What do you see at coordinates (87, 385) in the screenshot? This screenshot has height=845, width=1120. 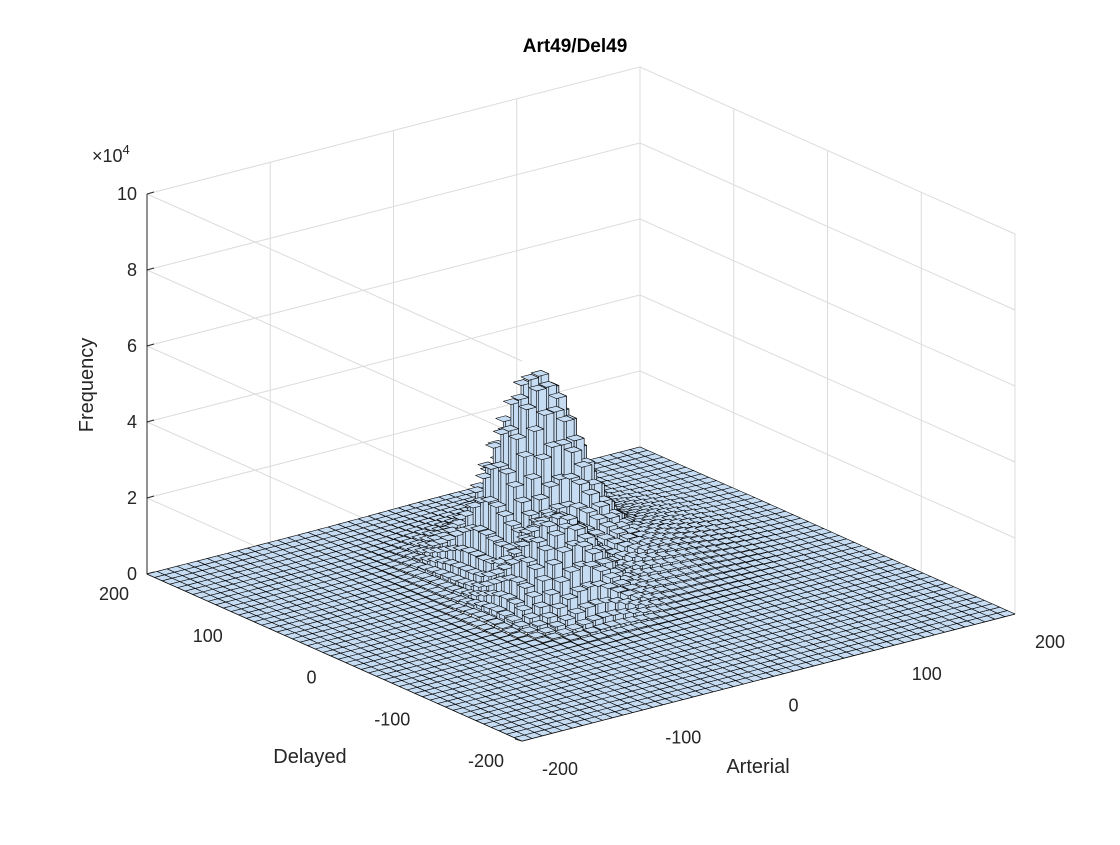 I see `z-axis-label: Frequency` at bounding box center [87, 385].